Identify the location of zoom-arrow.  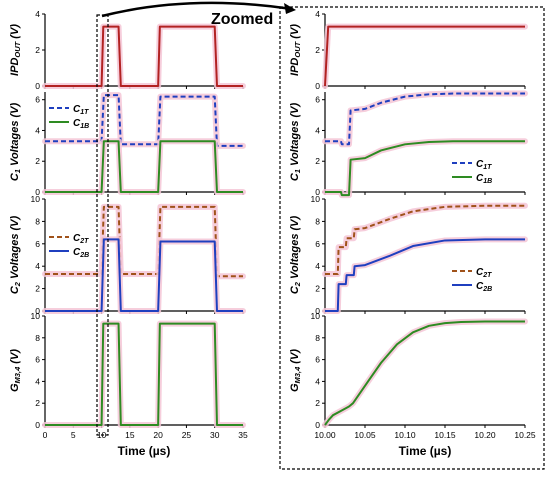
(197, 9).